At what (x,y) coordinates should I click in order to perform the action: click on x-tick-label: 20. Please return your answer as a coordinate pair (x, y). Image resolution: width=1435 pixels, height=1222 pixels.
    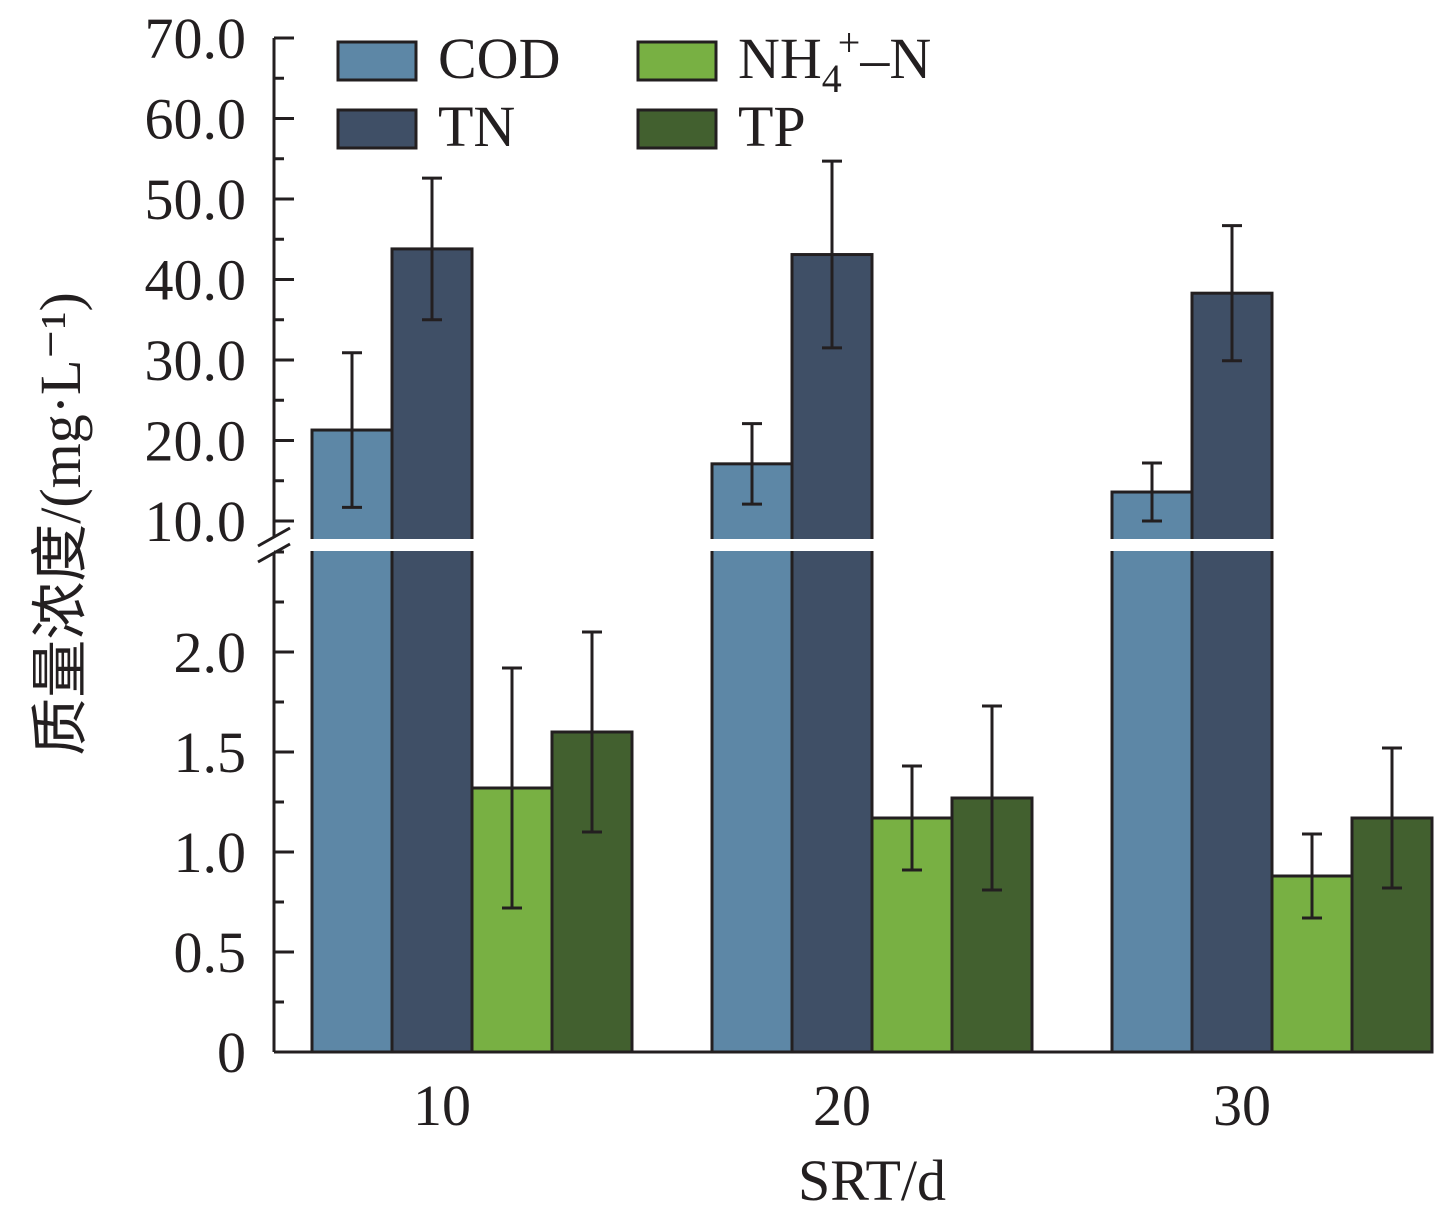
    Looking at the image, I should click on (842, 1105).